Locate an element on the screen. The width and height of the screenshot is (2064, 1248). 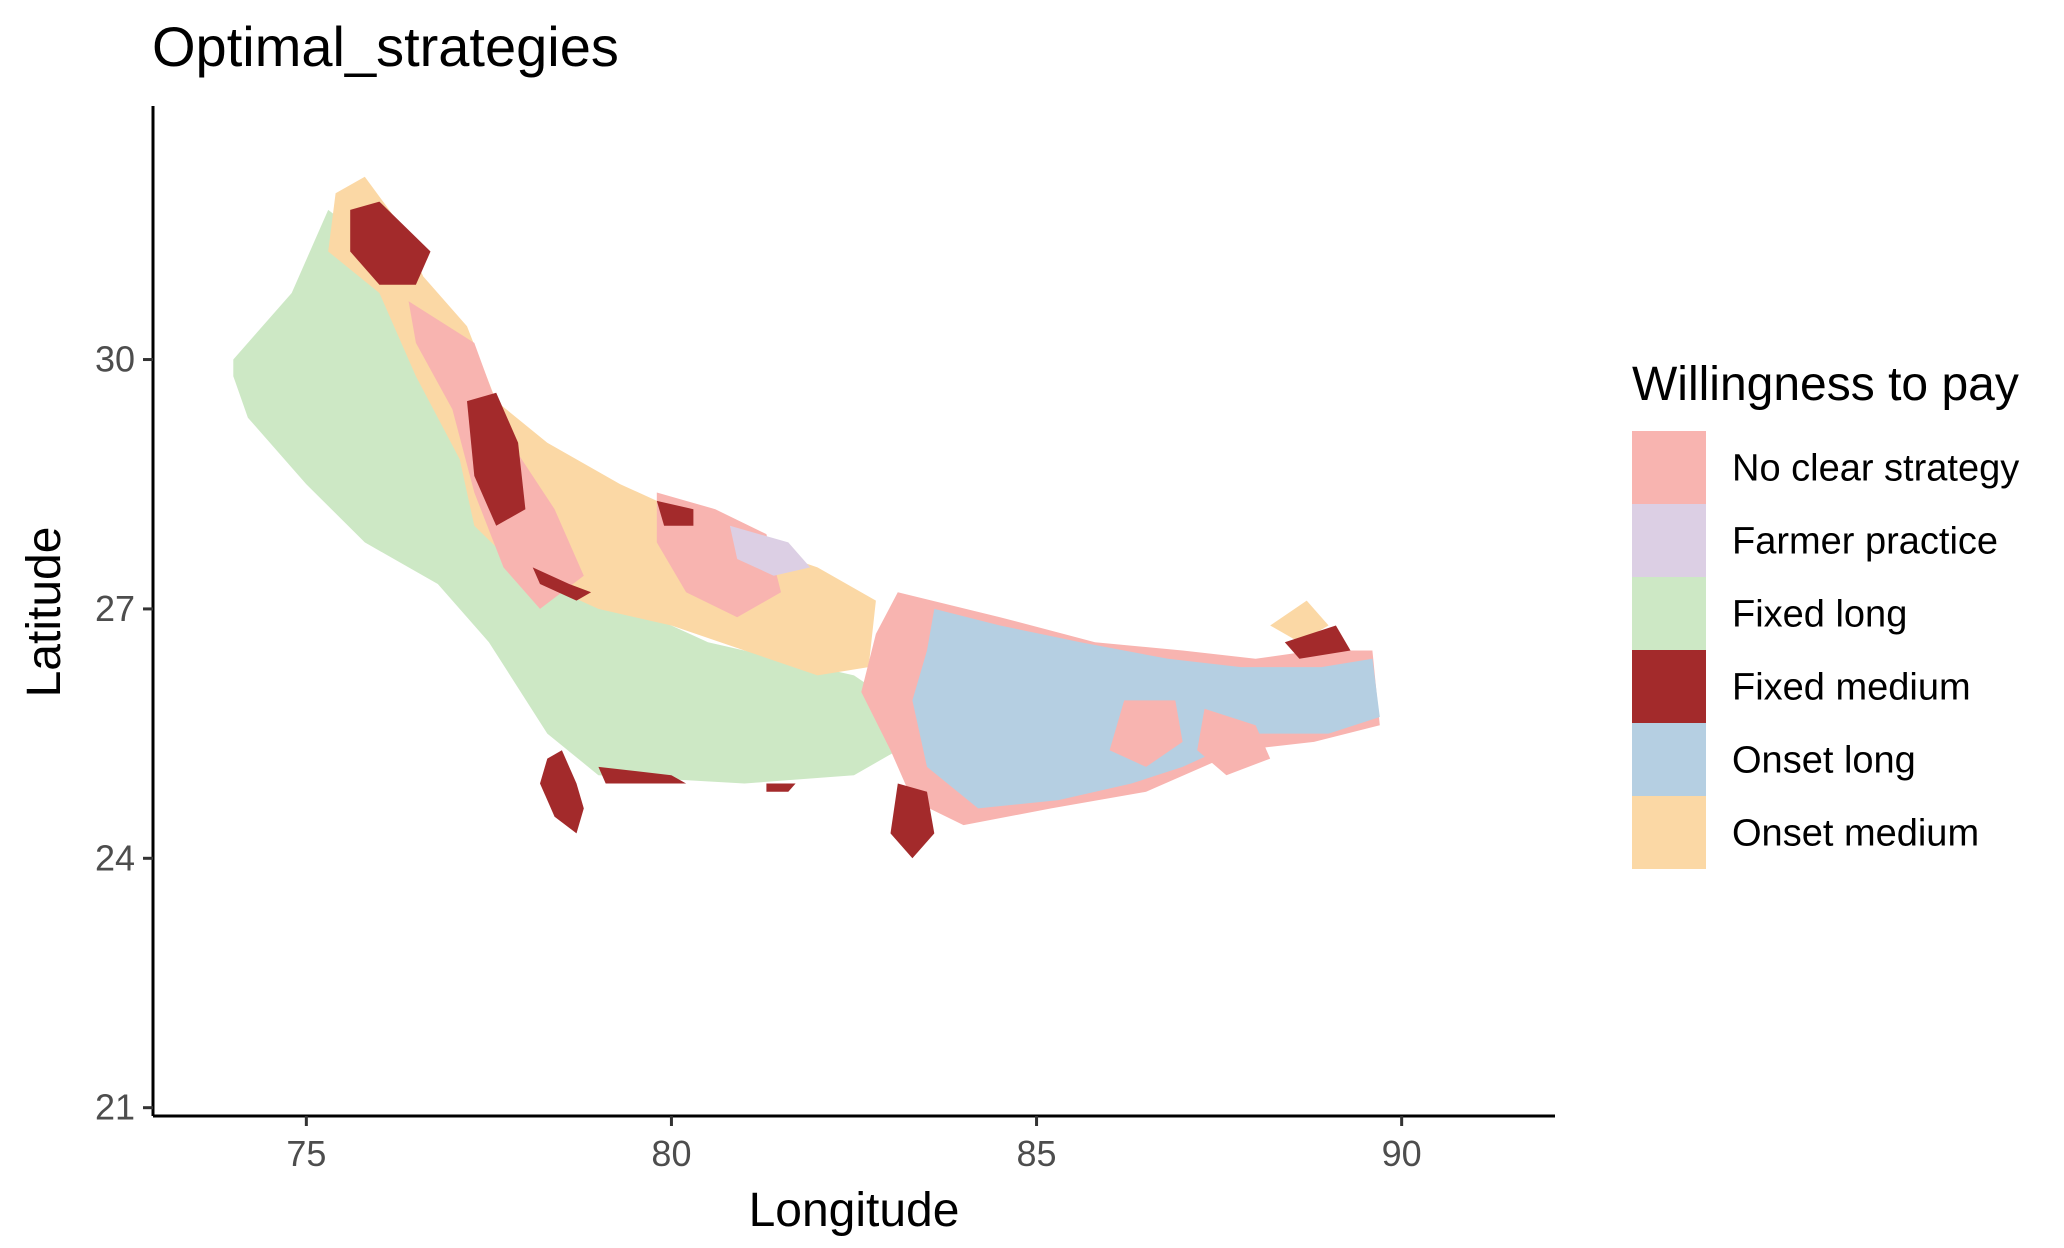
legend-label-onset-long: Onset long is located at coordinates (1824, 761).